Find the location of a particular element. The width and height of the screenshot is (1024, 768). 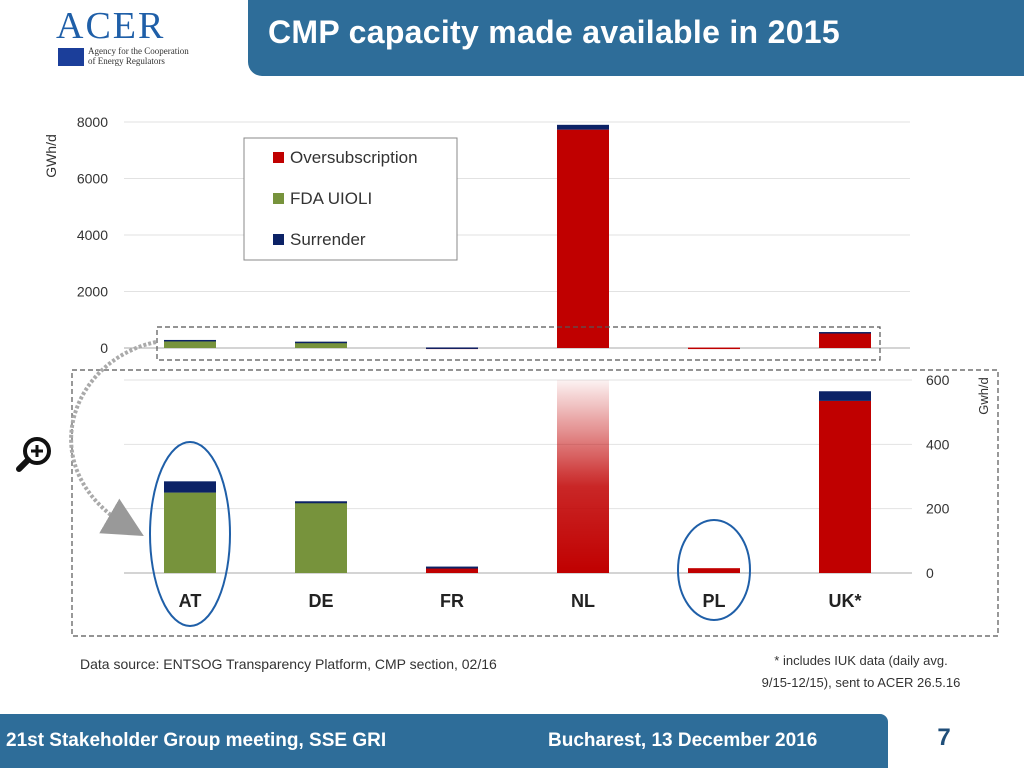

x-category-label: PL is located at coordinates (713, 601).